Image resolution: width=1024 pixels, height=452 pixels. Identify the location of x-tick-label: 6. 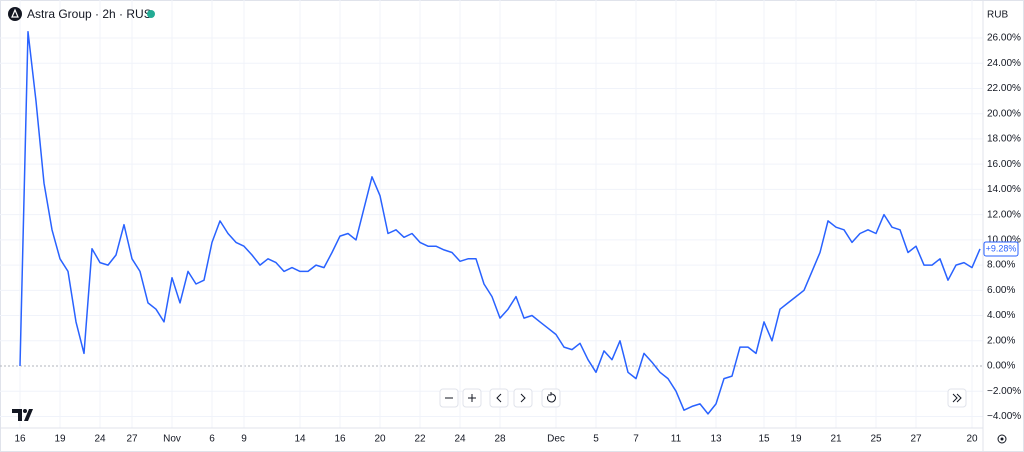
(212, 439).